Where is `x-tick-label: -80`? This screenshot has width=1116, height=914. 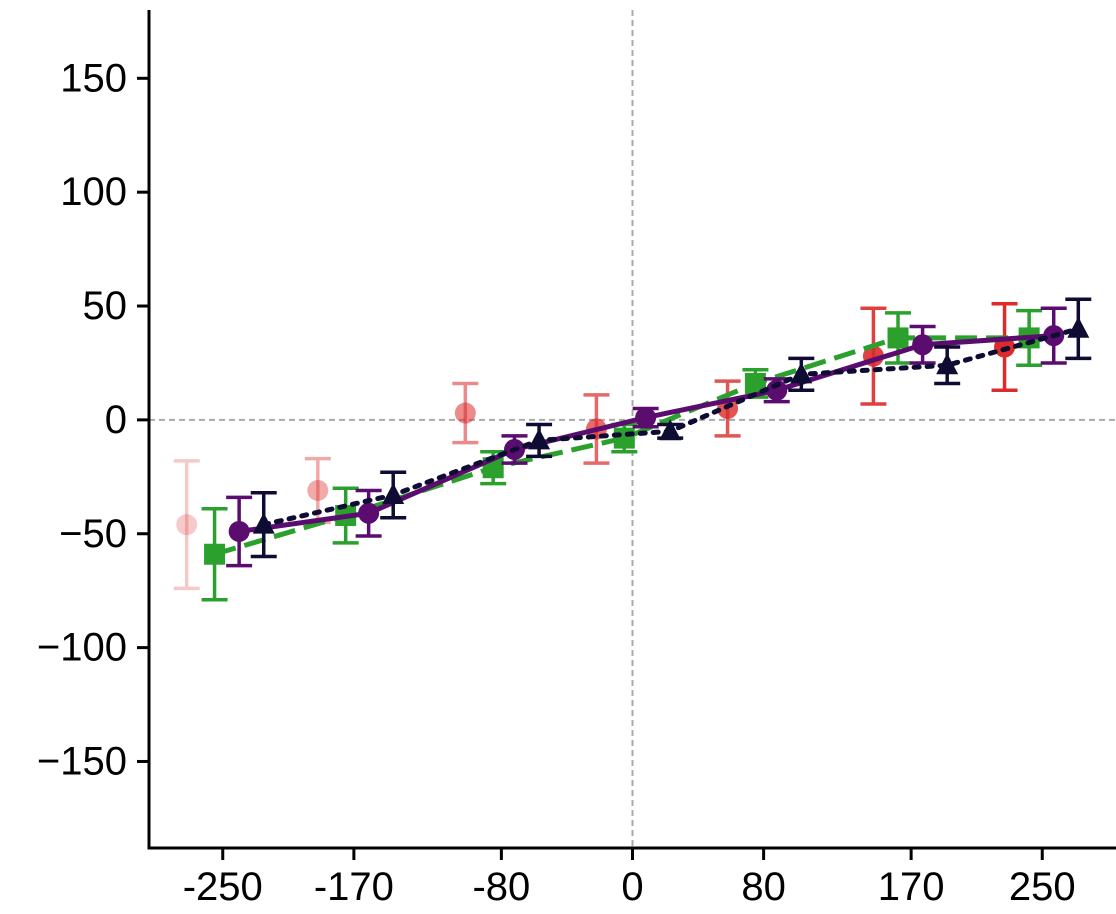
x-tick-label: -80 is located at coordinates (501, 887).